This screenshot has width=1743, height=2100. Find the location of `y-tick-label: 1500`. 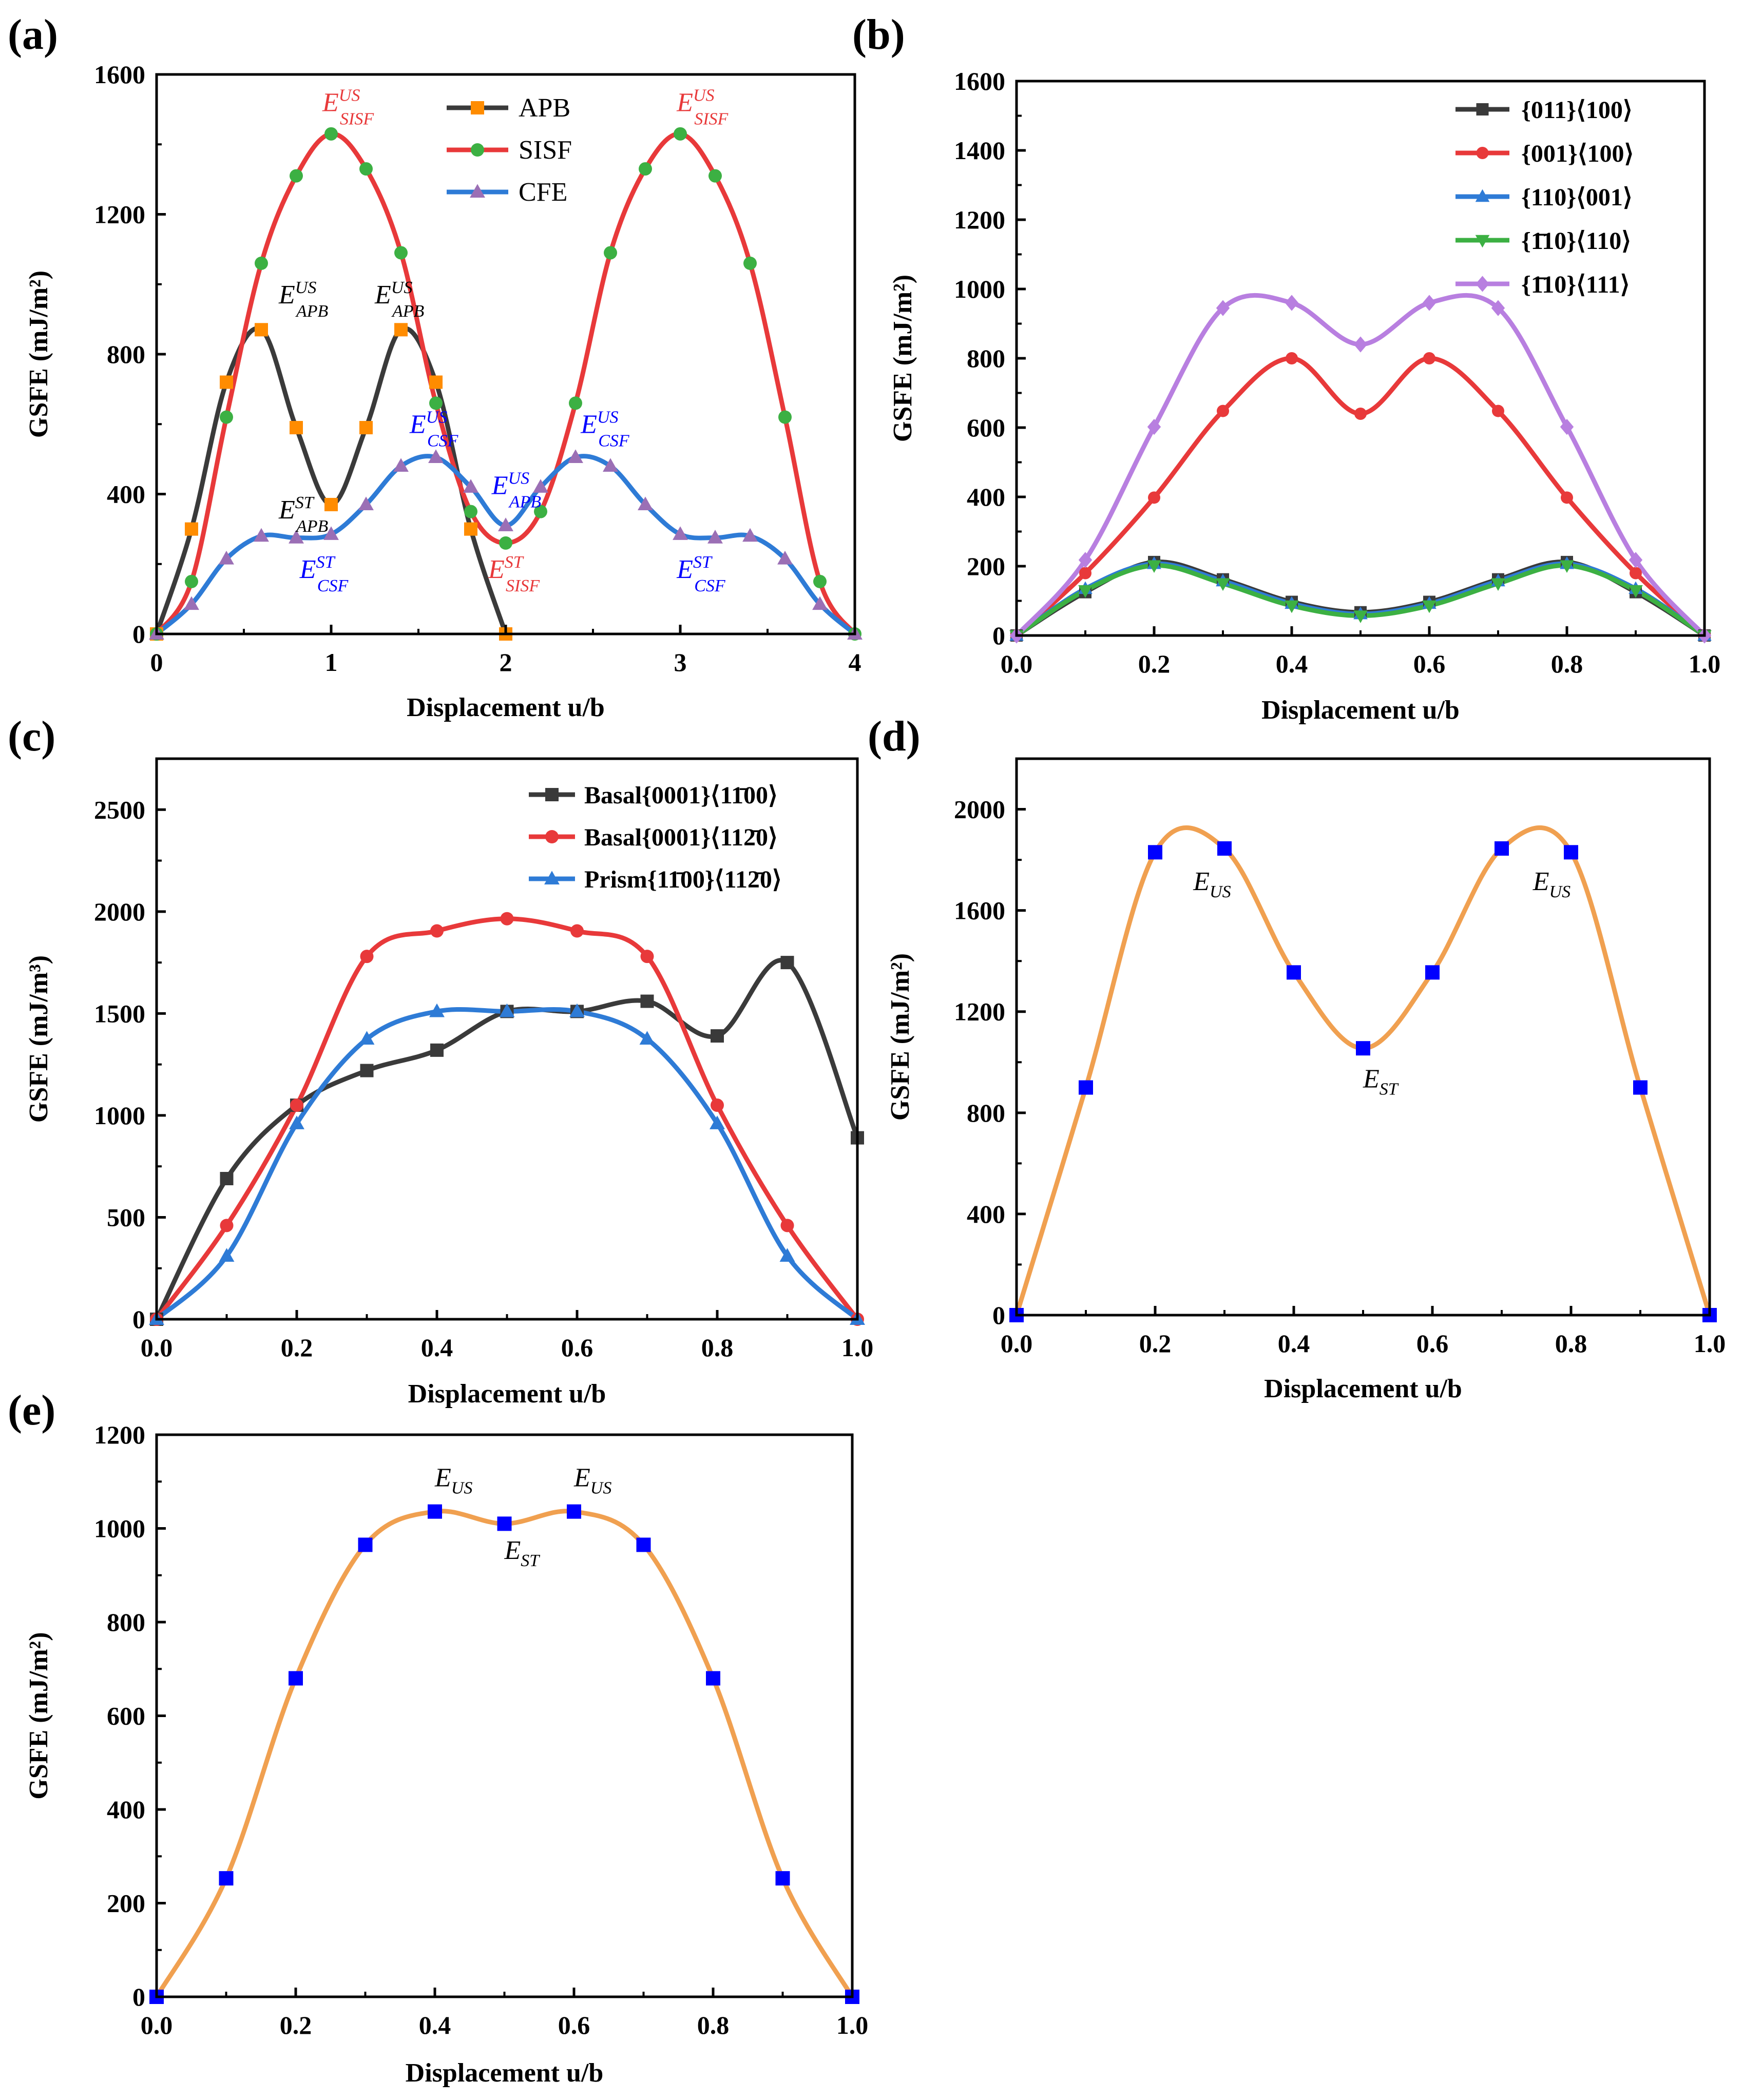

y-tick-label: 1500 is located at coordinates (119, 1013).